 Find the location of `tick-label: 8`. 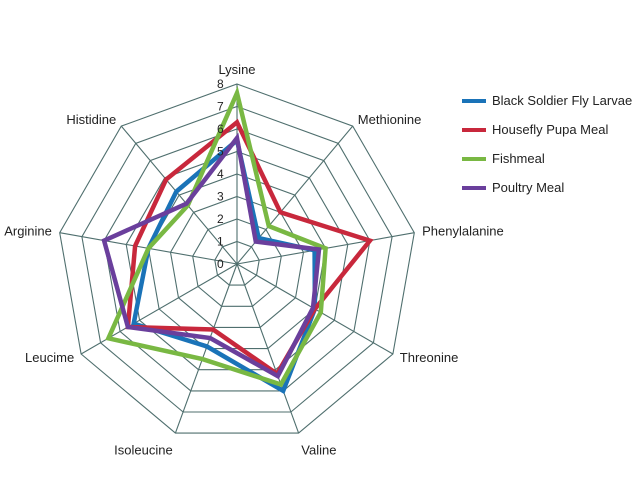

tick-label: 8 is located at coordinates (220, 84).